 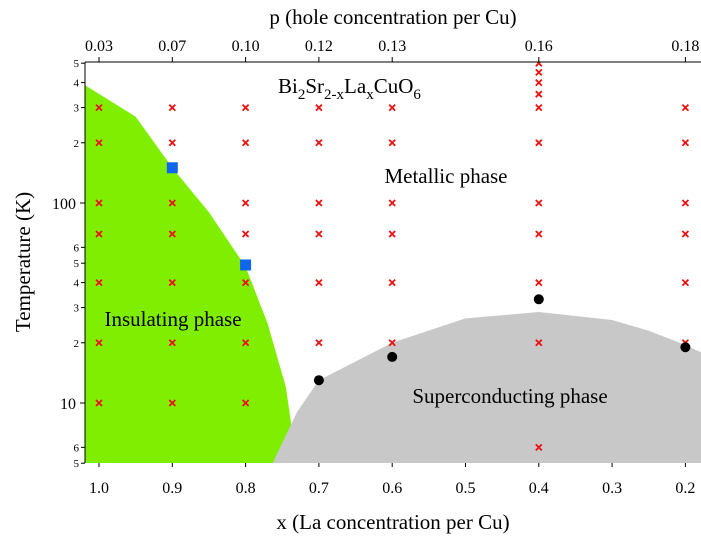 What do you see at coordinates (349, 88) in the screenshot?
I see `compound-formula: Bi2Sr2-xLaxCuO6` at bounding box center [349, 88].